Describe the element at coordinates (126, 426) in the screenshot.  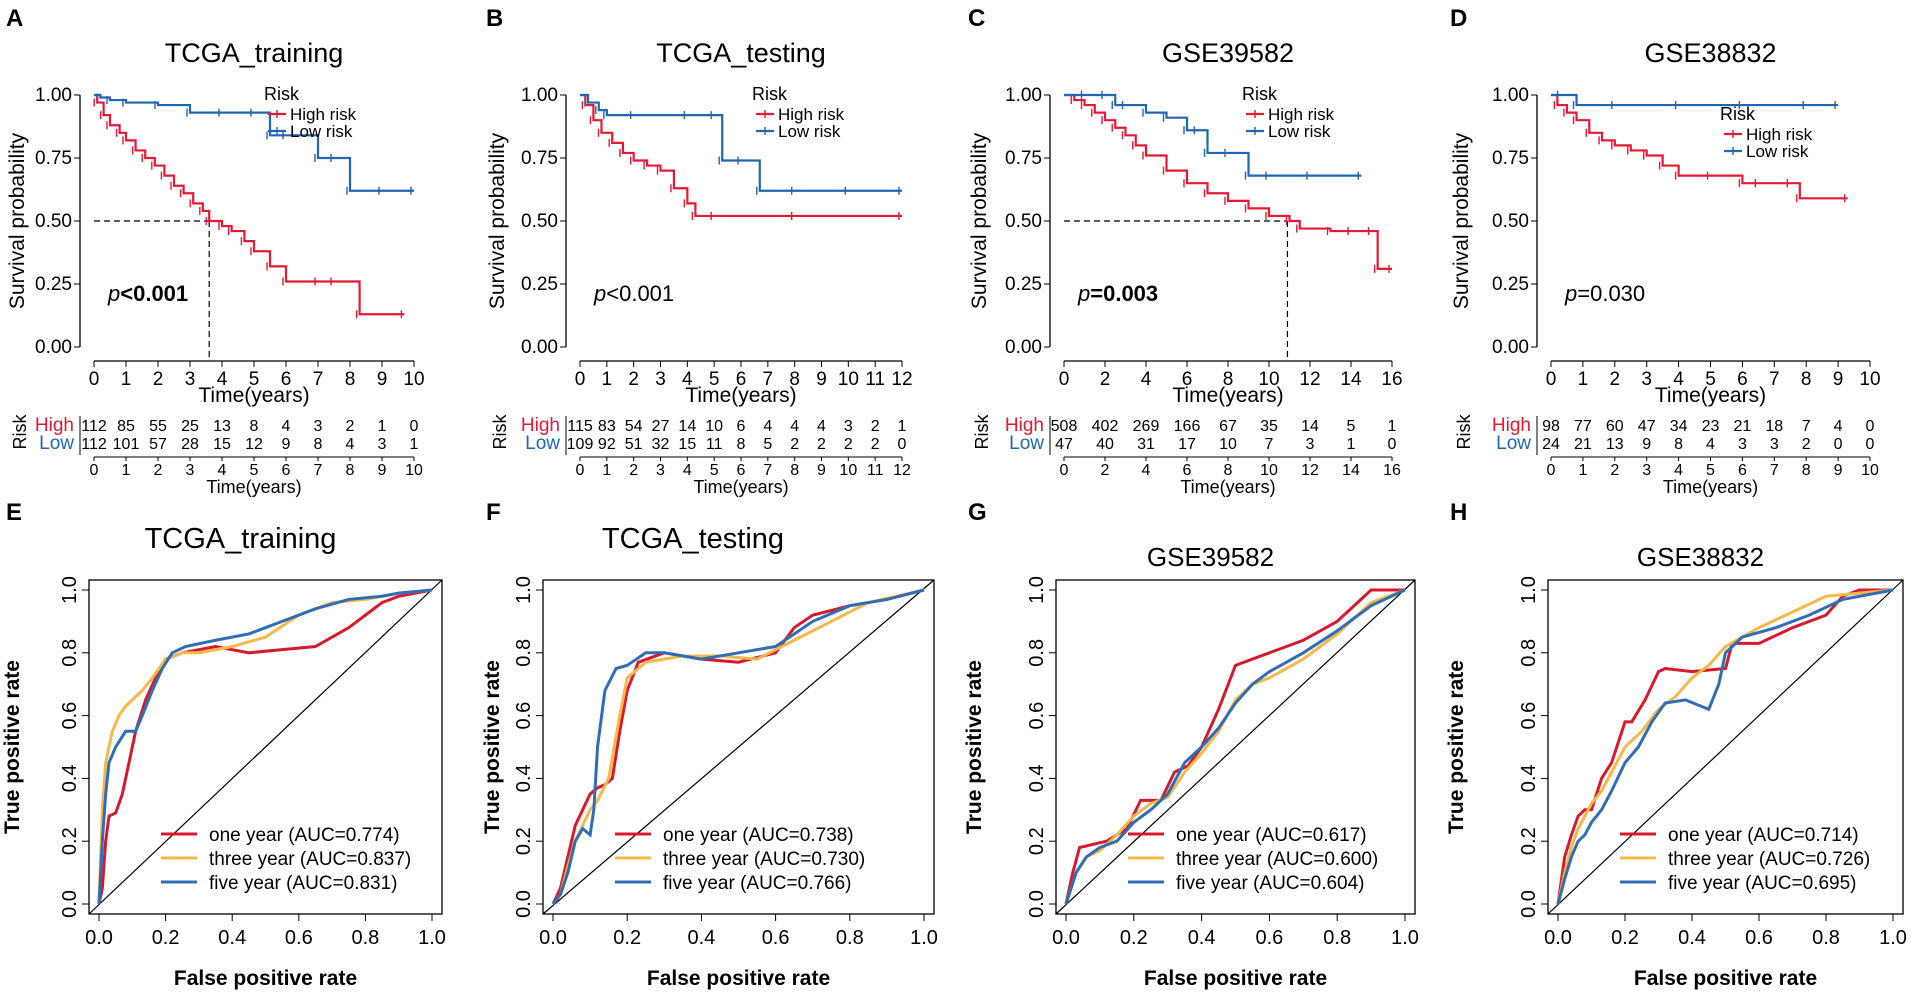
I see `risk-count: 85` at that location.